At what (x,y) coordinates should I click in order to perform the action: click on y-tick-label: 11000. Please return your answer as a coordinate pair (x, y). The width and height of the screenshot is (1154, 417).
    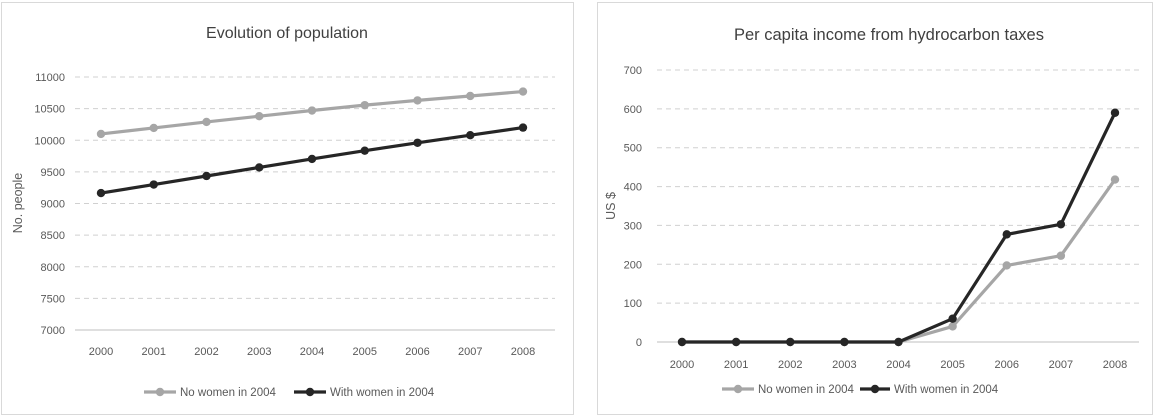
    Looking at the image, I should click on (50, 78).